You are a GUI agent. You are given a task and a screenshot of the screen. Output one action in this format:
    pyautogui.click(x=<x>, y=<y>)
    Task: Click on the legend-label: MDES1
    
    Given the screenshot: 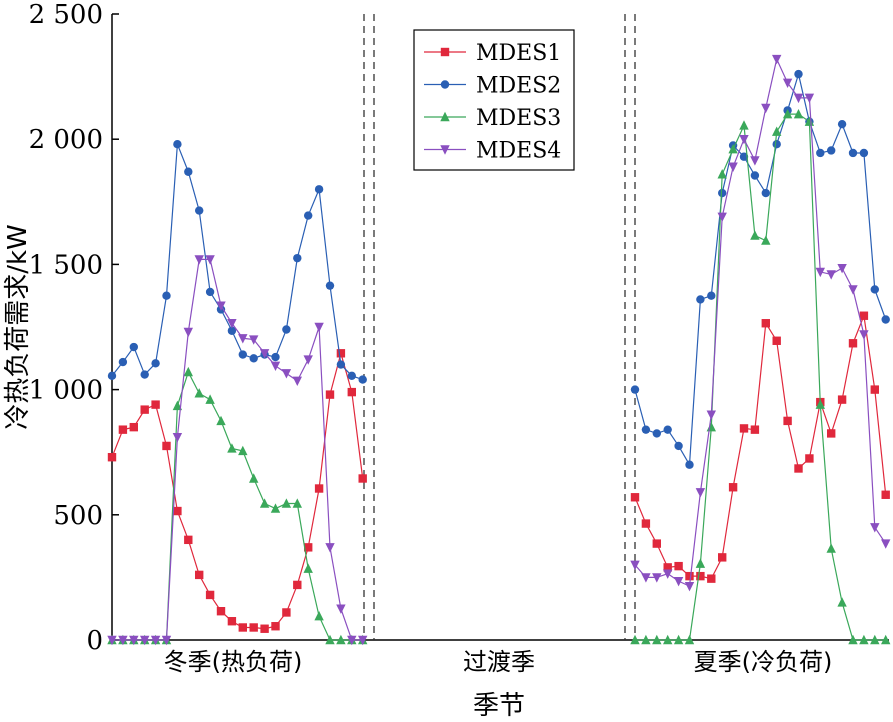 What is the action you would take?
    pyautogui.click(x=518, y=53)
    